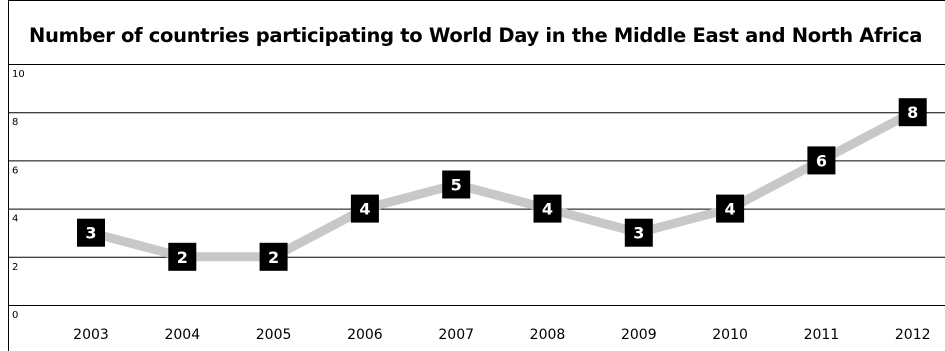  What do you see at coordinates (274, 335) in the screenshot?
I see `x-tick-label: 2005` at bounding box center [274, 335].